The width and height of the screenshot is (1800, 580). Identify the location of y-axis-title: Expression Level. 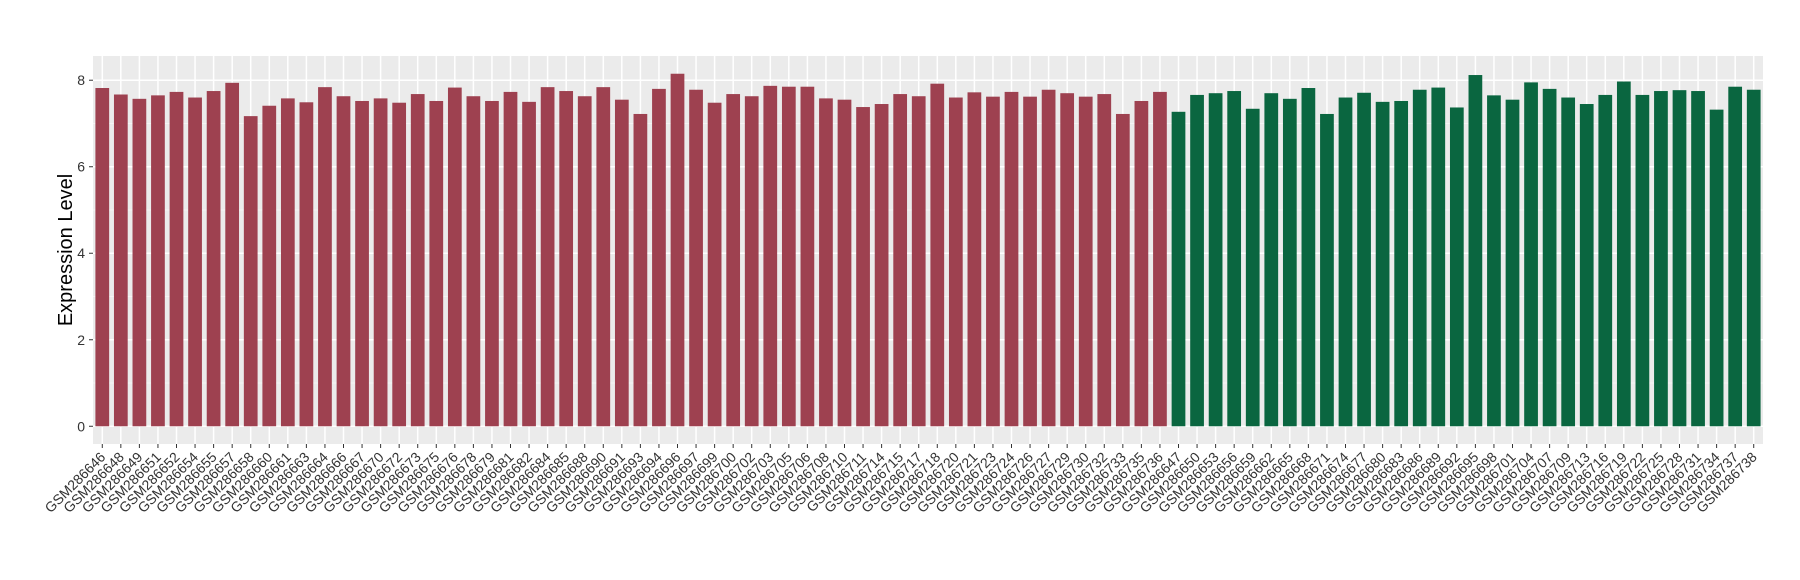
(66, 250).